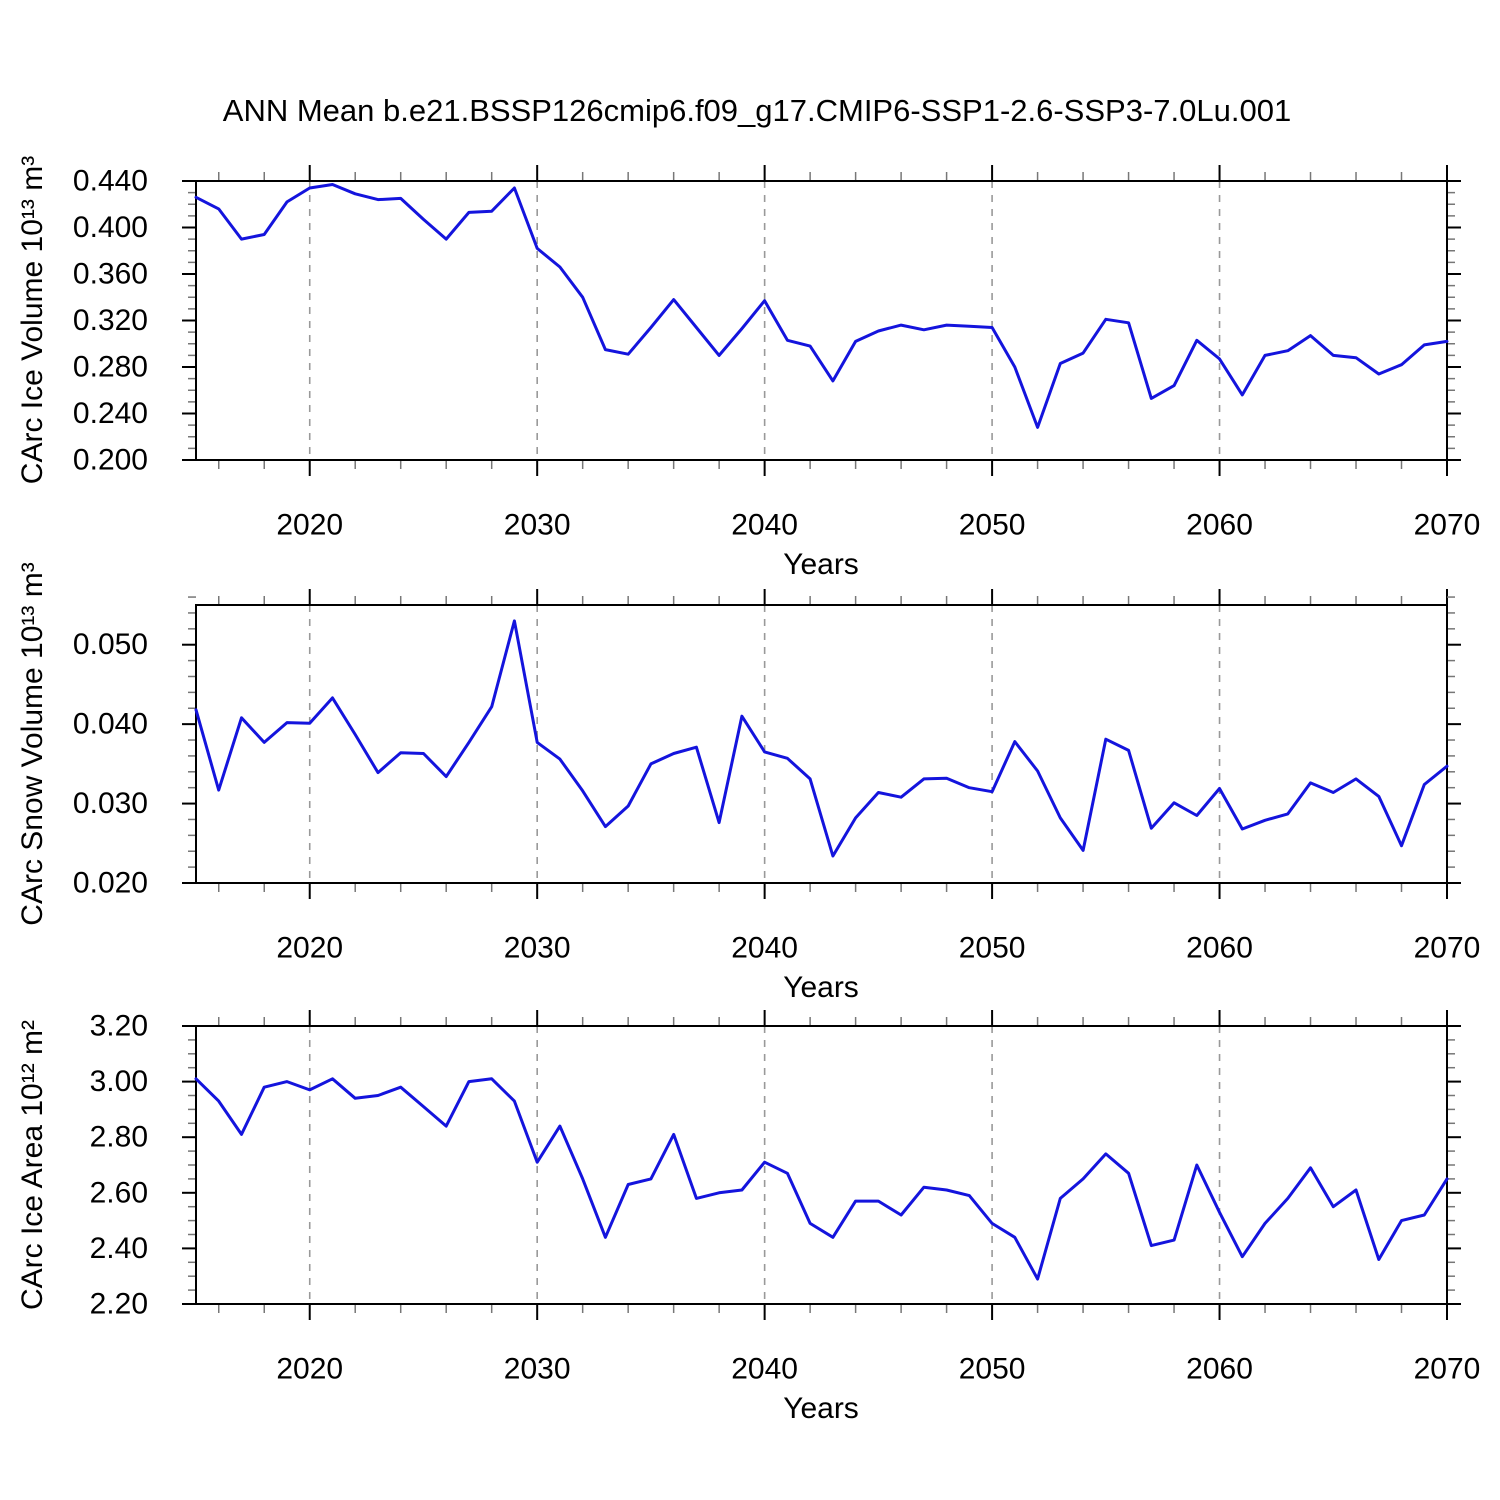 The height and width of the screenshot is (1500, 1500). I want to click on svg-text: 3.00, so click(119, 1081).